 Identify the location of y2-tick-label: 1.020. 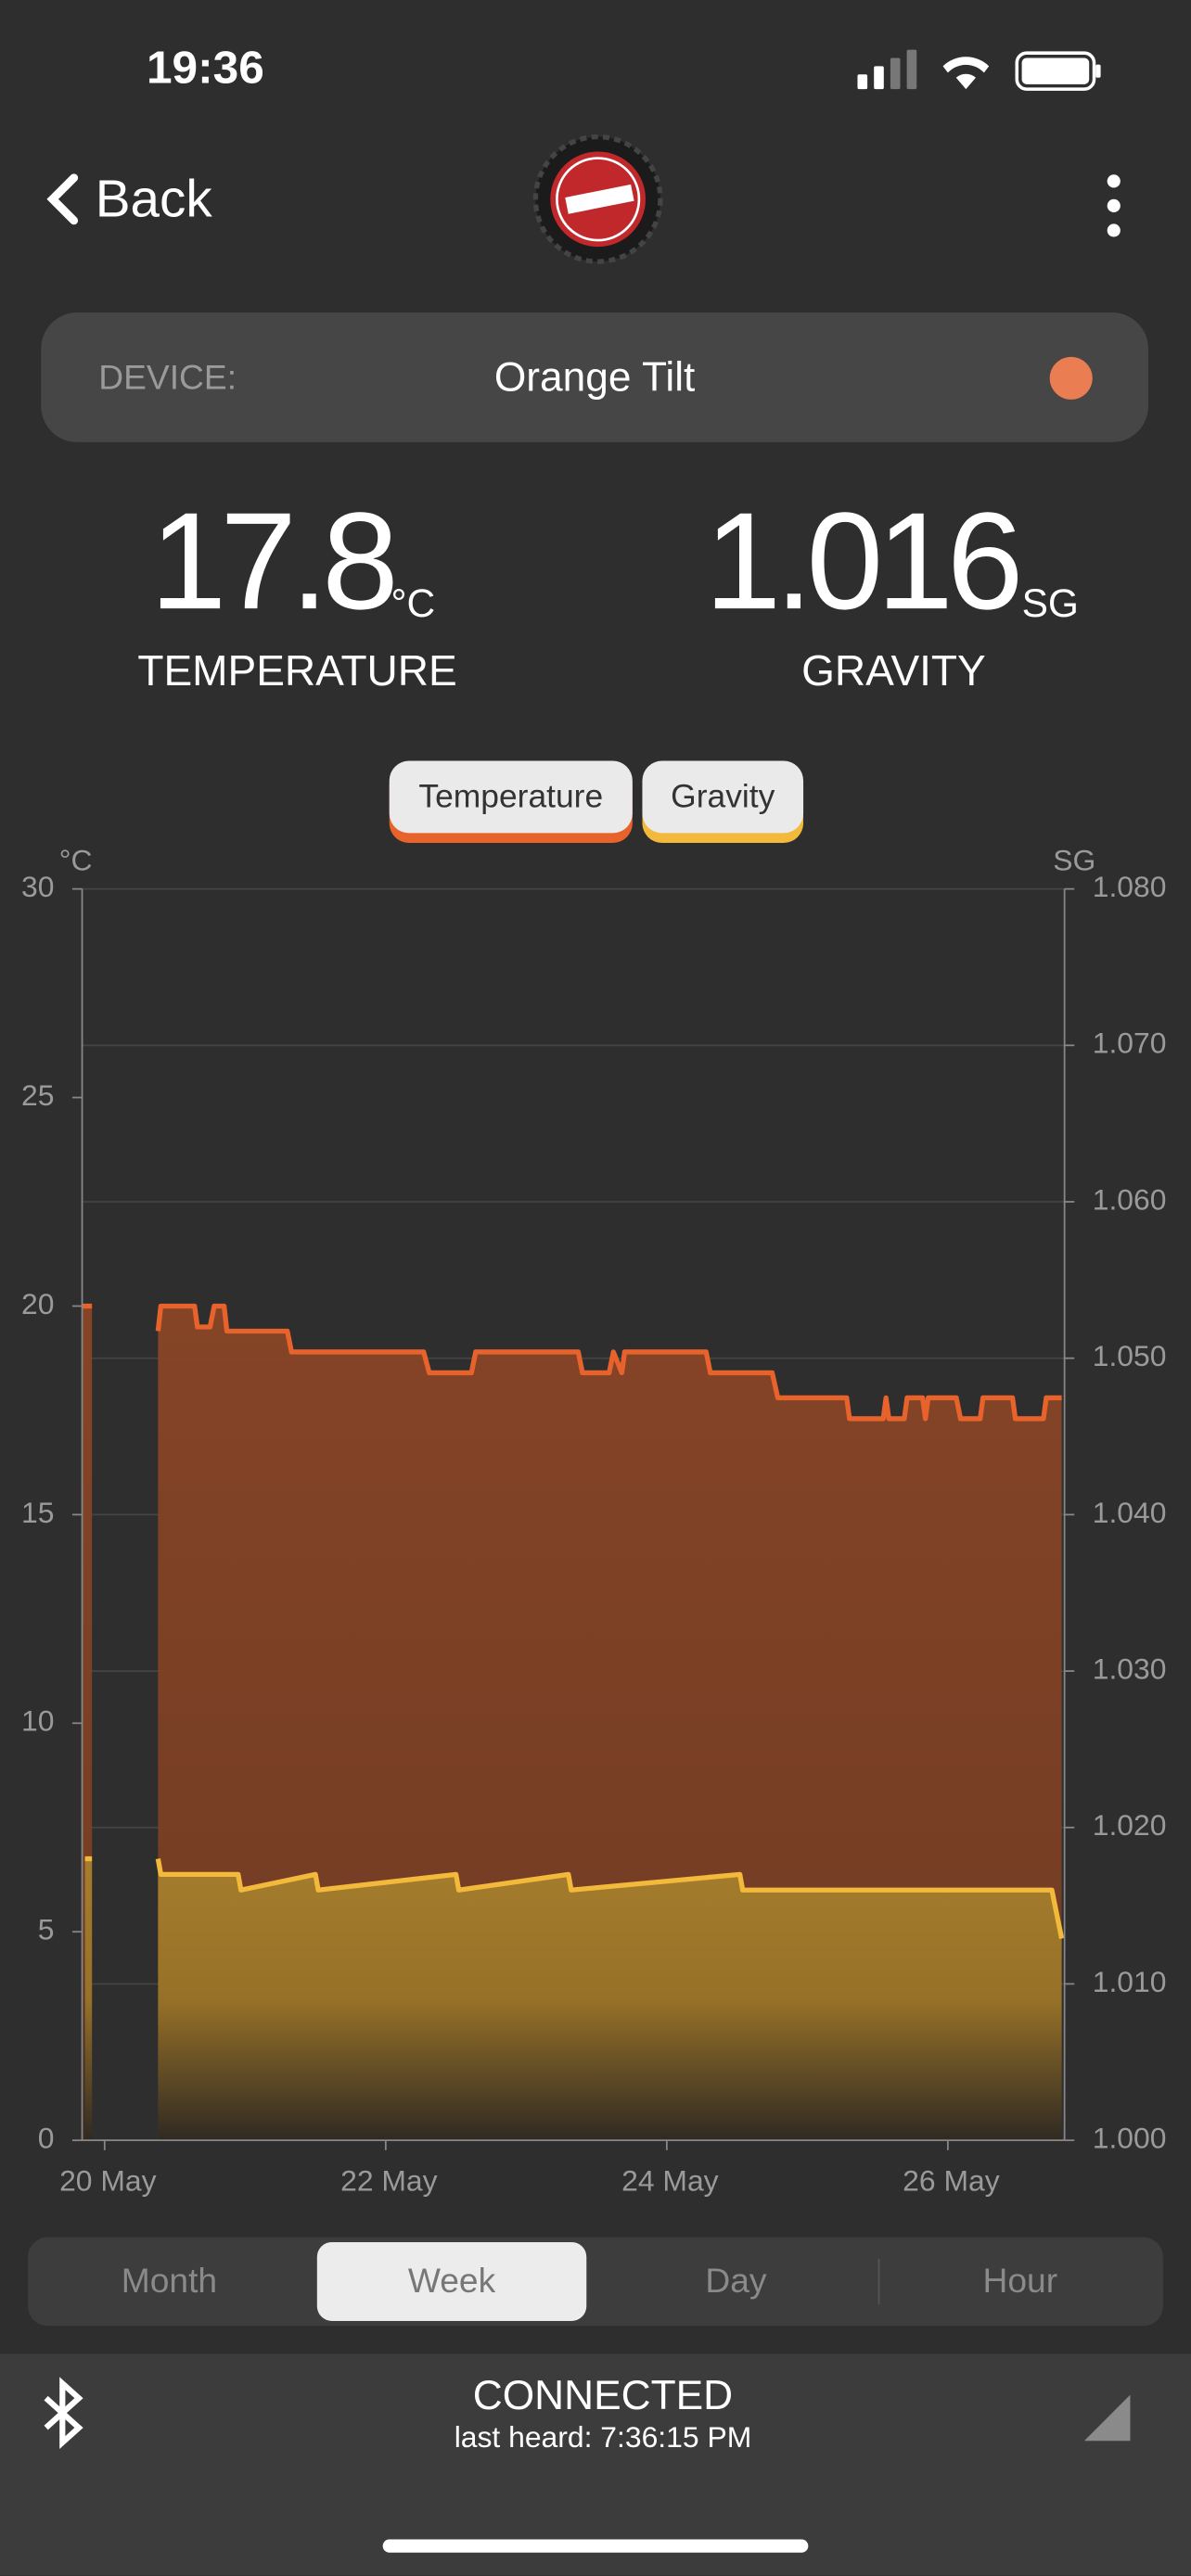
(1130, 1825).